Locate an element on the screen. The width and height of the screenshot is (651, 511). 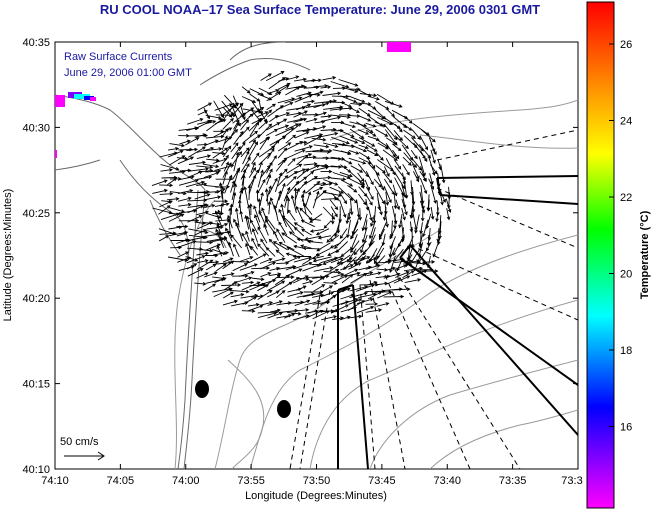
station-marker is located at coordinates (284, 409).